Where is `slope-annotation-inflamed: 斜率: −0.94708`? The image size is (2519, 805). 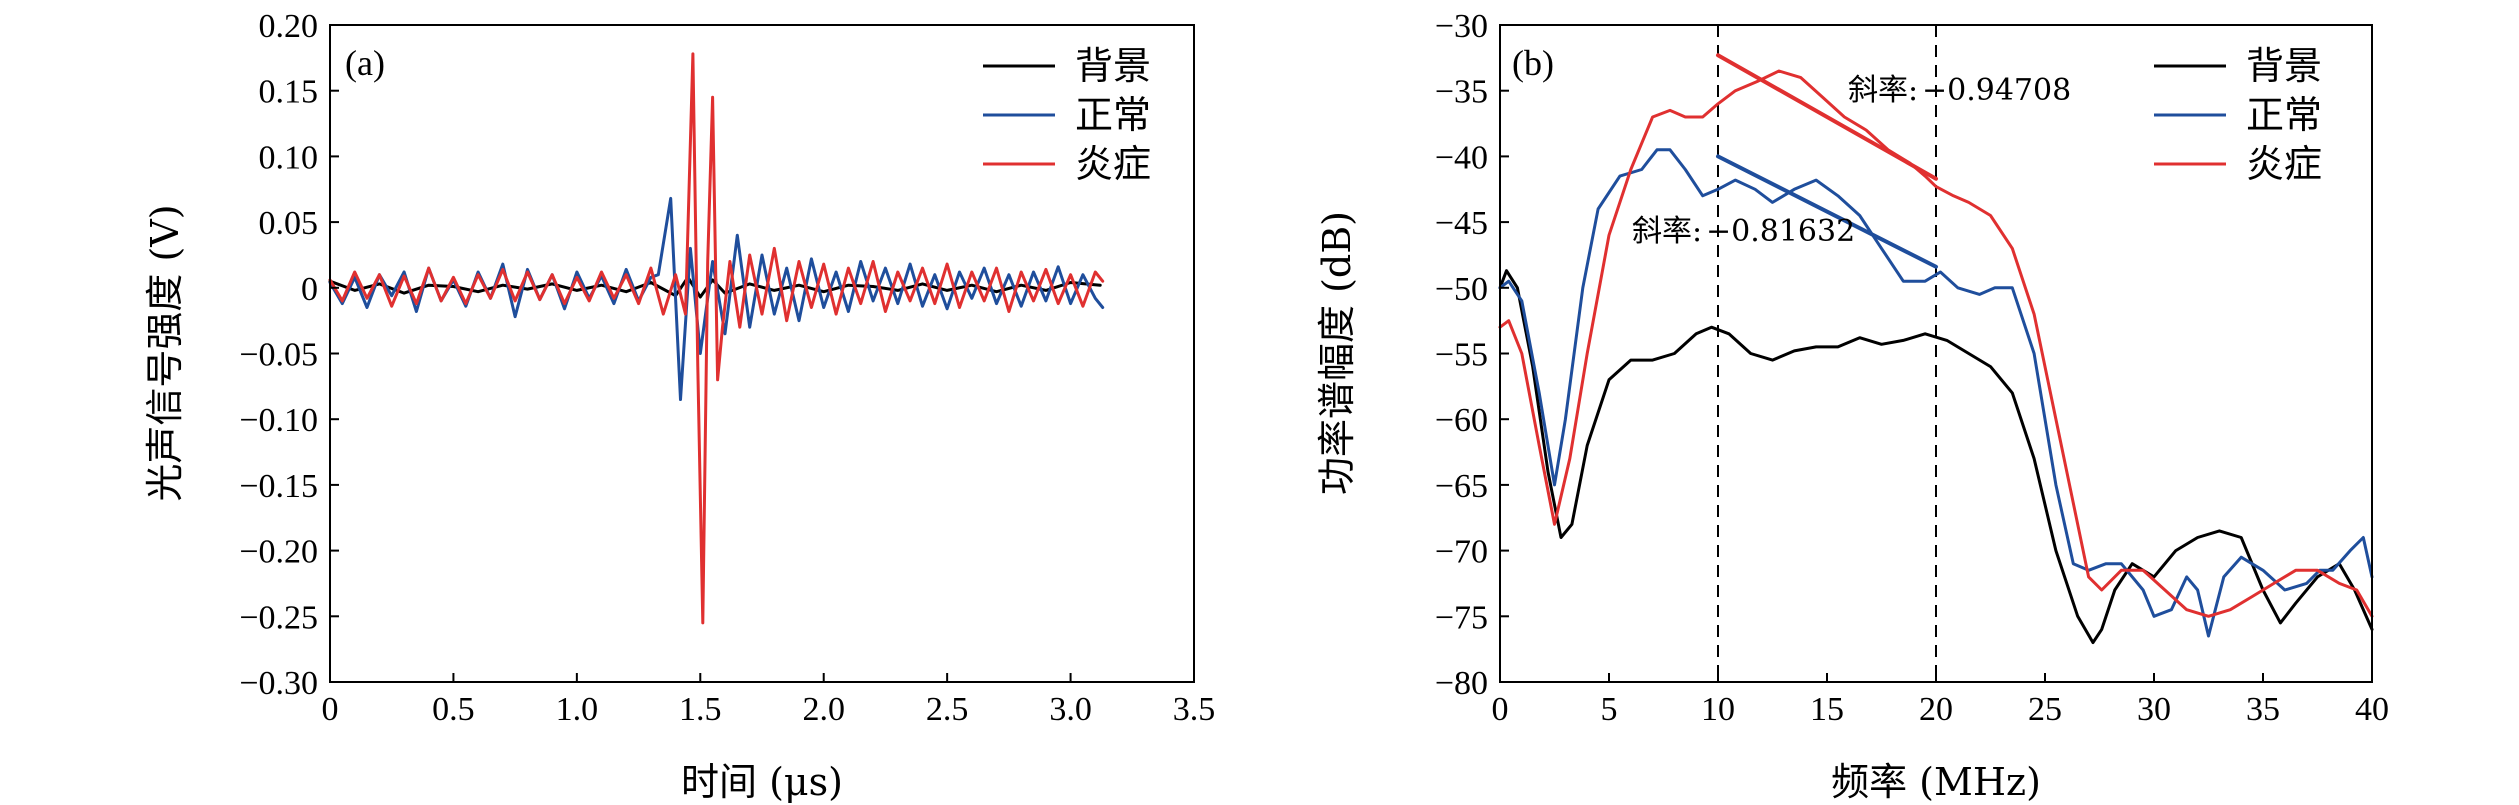
slope-annotation-inflamed: 斜率: −0.94708 is located at coordinates (1959, 90).